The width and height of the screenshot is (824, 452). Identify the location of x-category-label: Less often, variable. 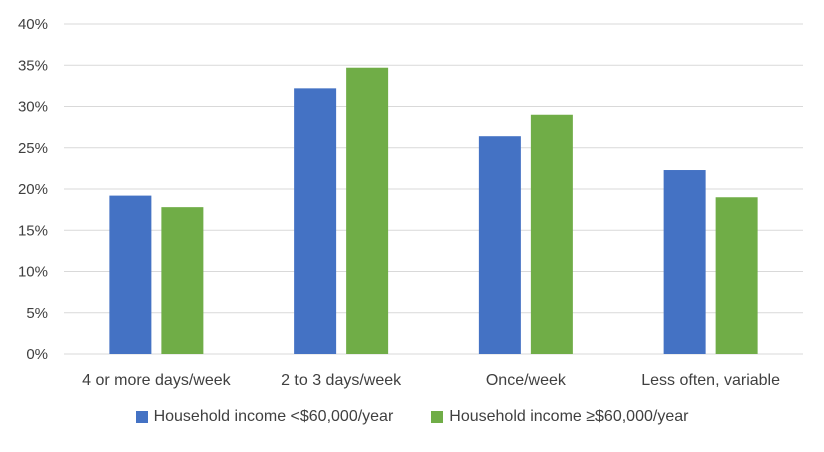
(710, 380).